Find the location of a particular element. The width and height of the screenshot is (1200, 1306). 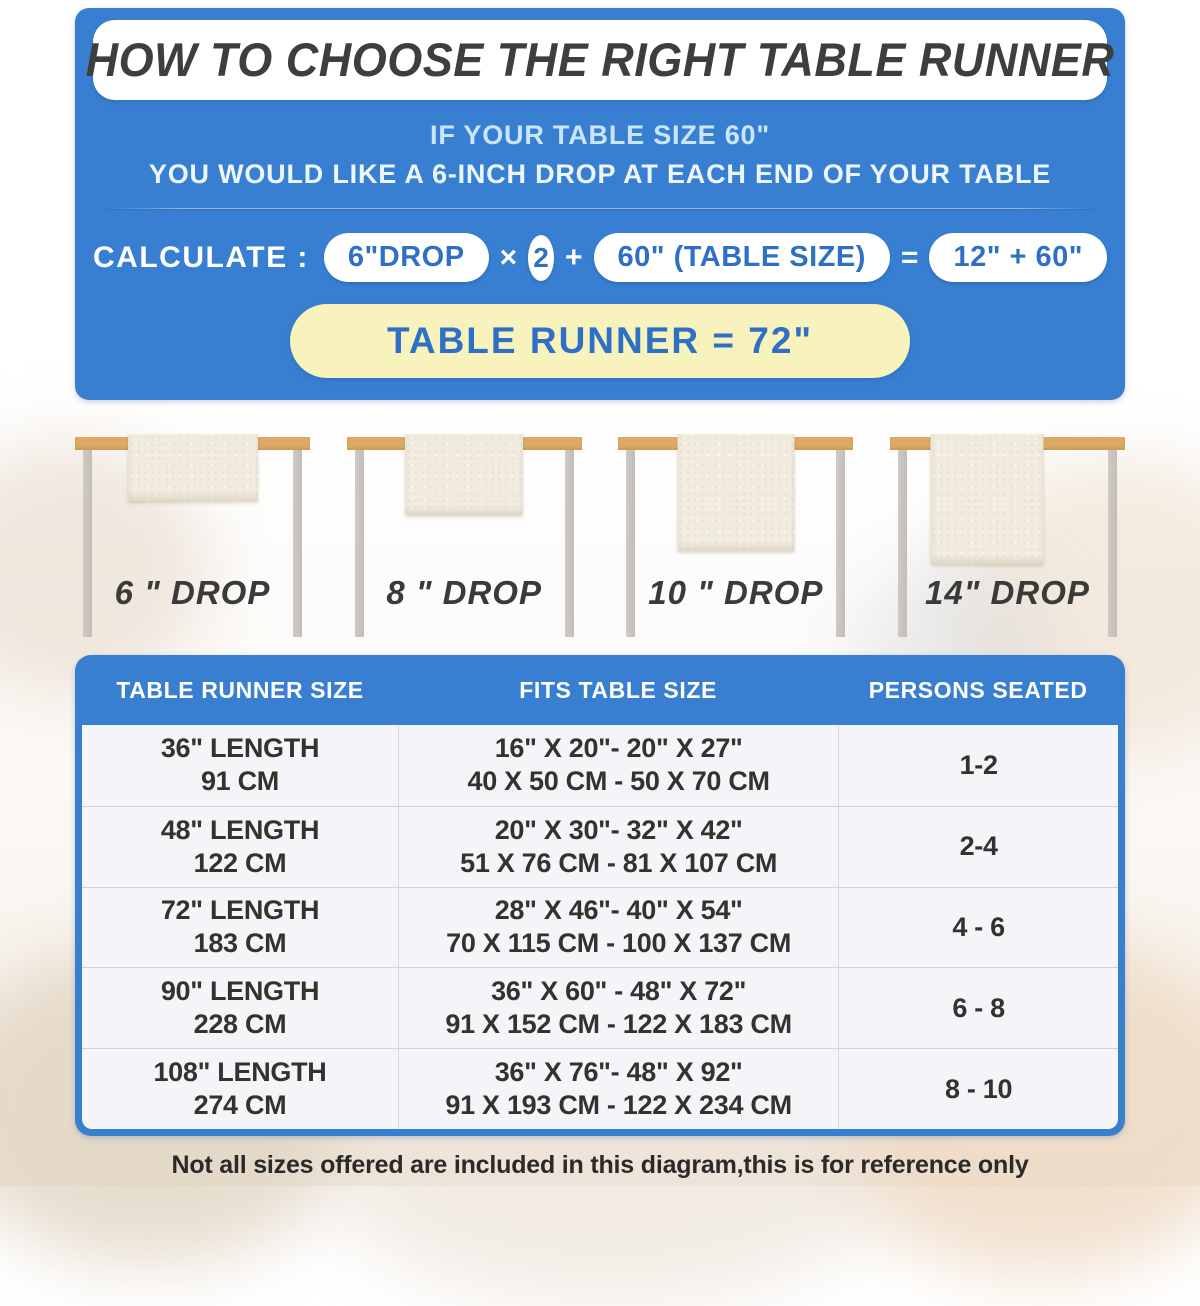

table-size-pill: 60" (TABLE SIZE) is located at coordinates (741, 257).